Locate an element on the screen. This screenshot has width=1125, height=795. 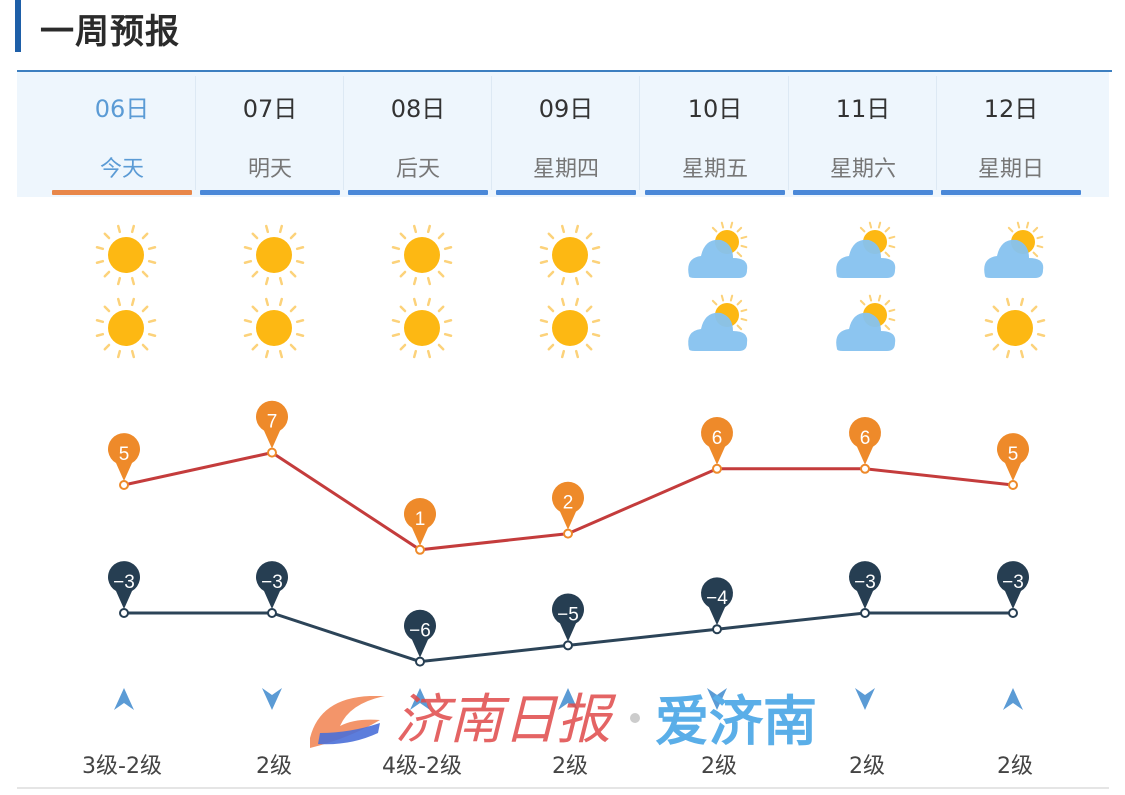
day-label: 星期四 is located at coordinates (565, 169).